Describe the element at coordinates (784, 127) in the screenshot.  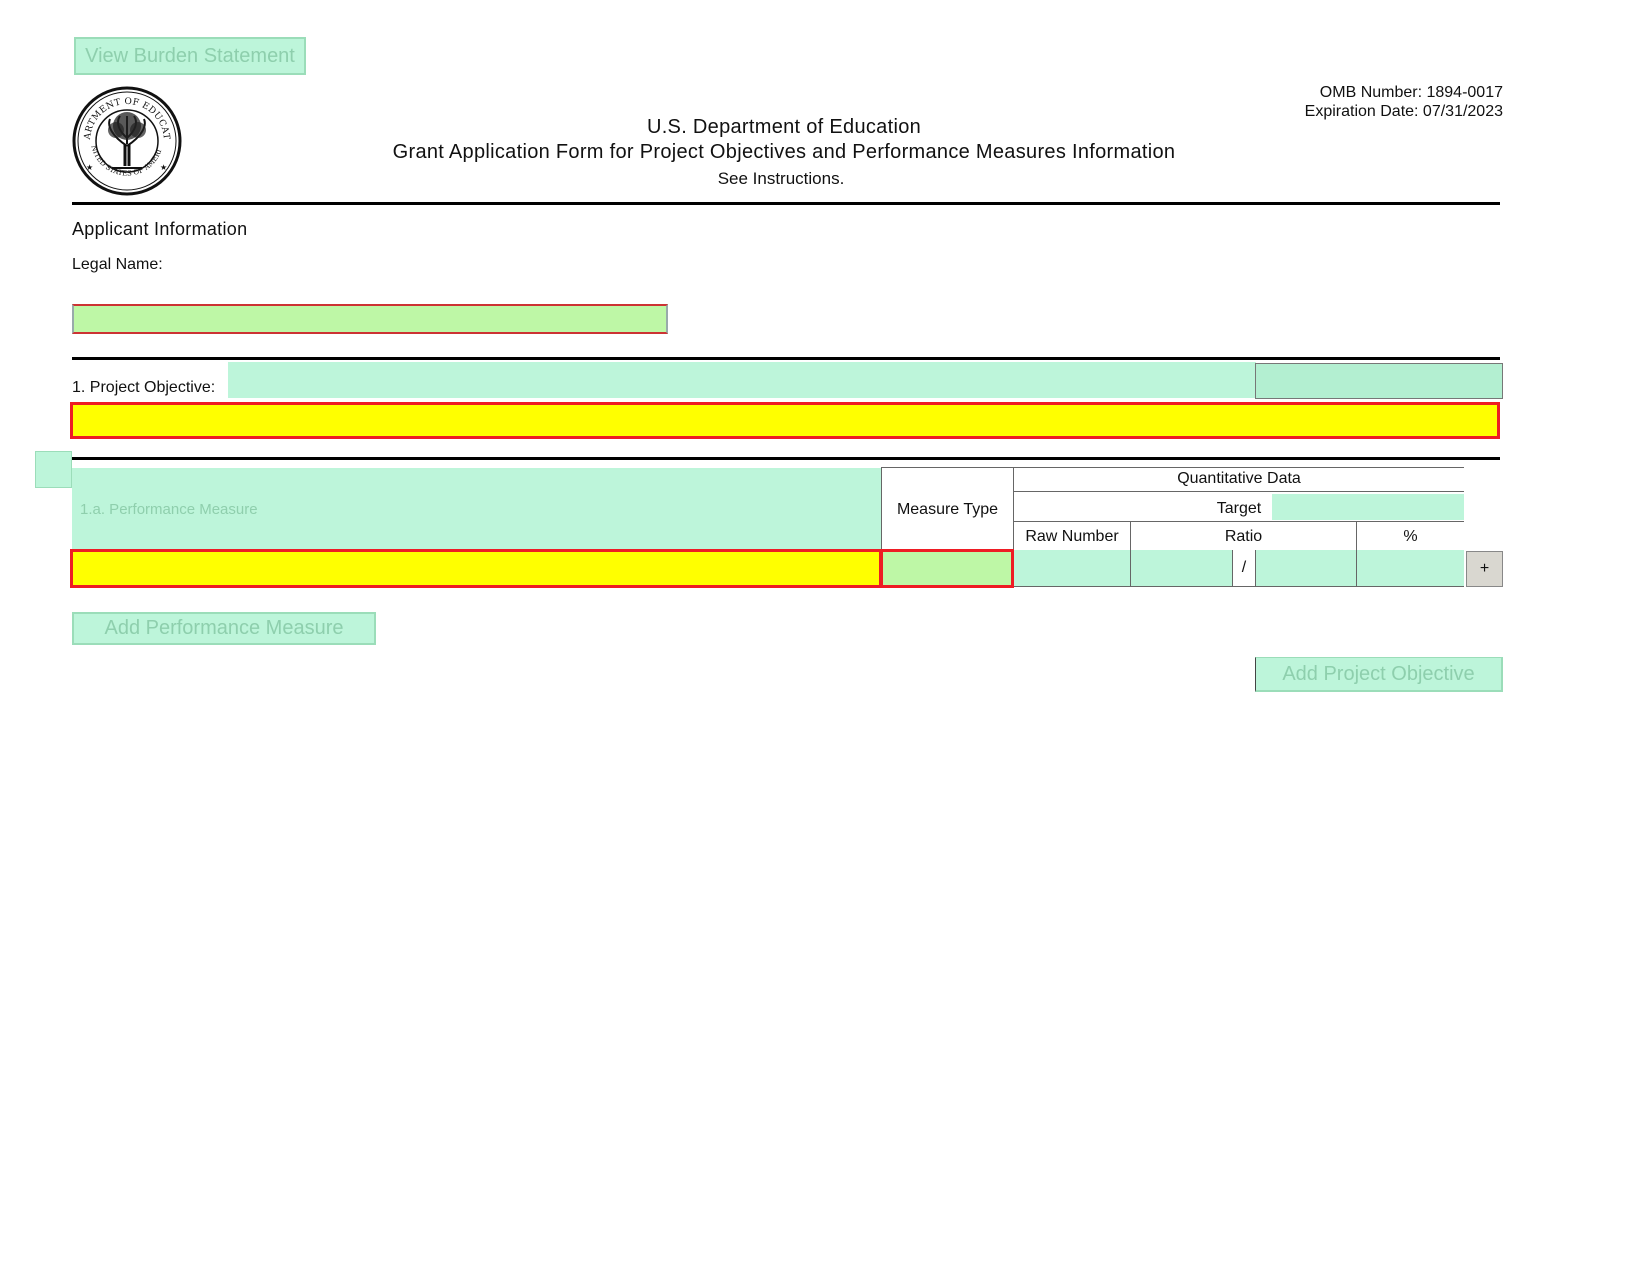
I see `agency-name: U.S. Department of Education` at that location.